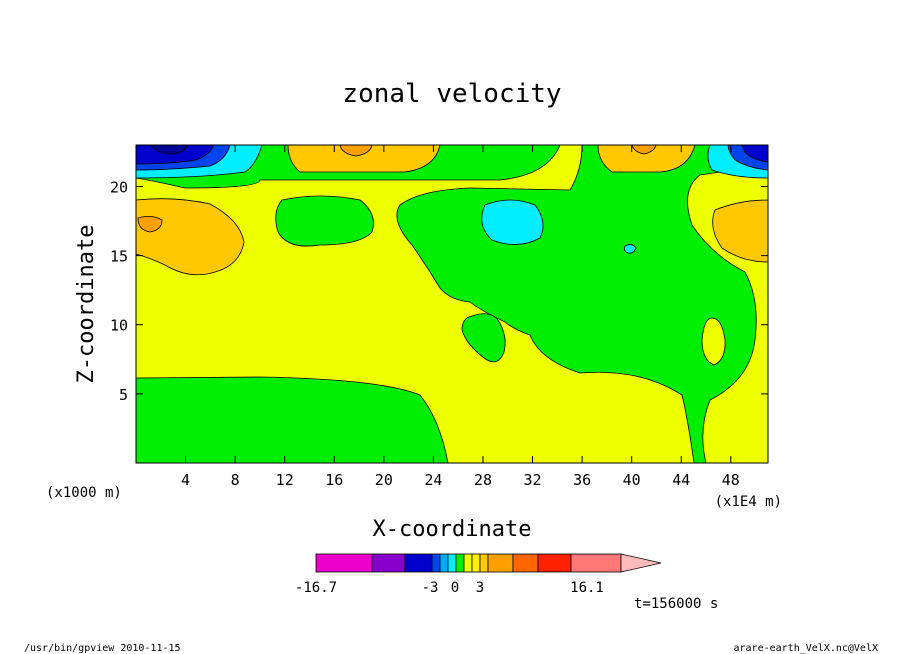  What do you see at coordinates (334, 480) in the screenshot?
I see `x-tick-label: 16` at bounding box center [334, 480].